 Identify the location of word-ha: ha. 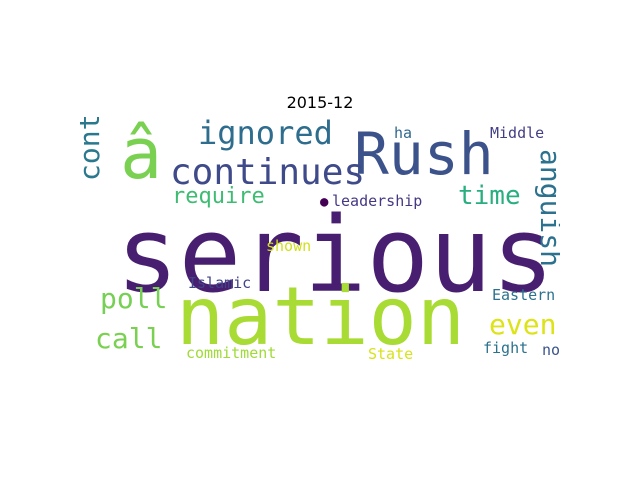
(403, 133).